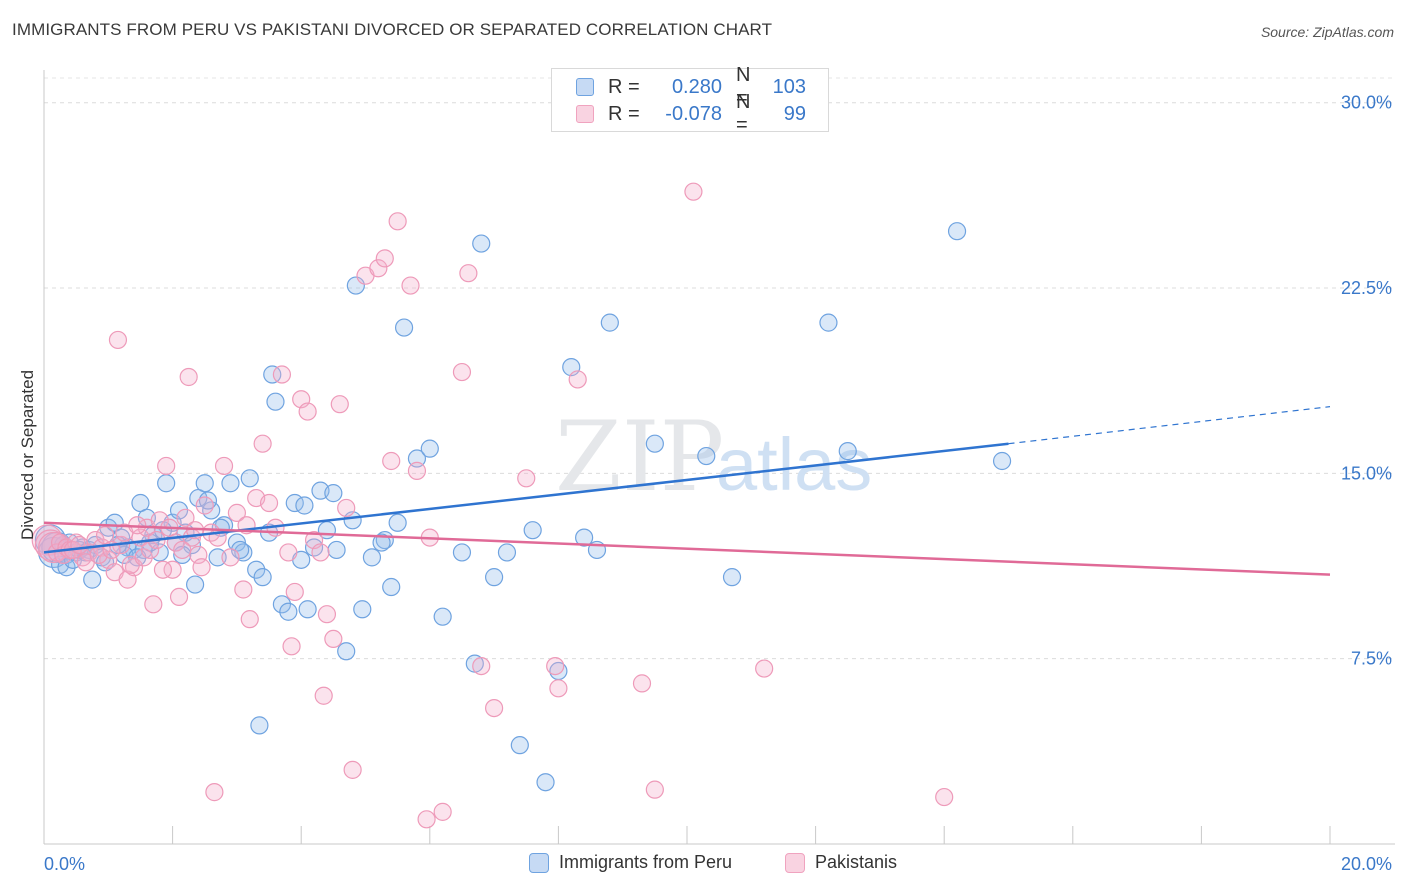 The height and width of the screenshot is (892, 1406). What do you see at coordinates (1371, 659) in the screenshot?
I see `y-tick-label: 7.5%` at bounding box center [1371, 659].